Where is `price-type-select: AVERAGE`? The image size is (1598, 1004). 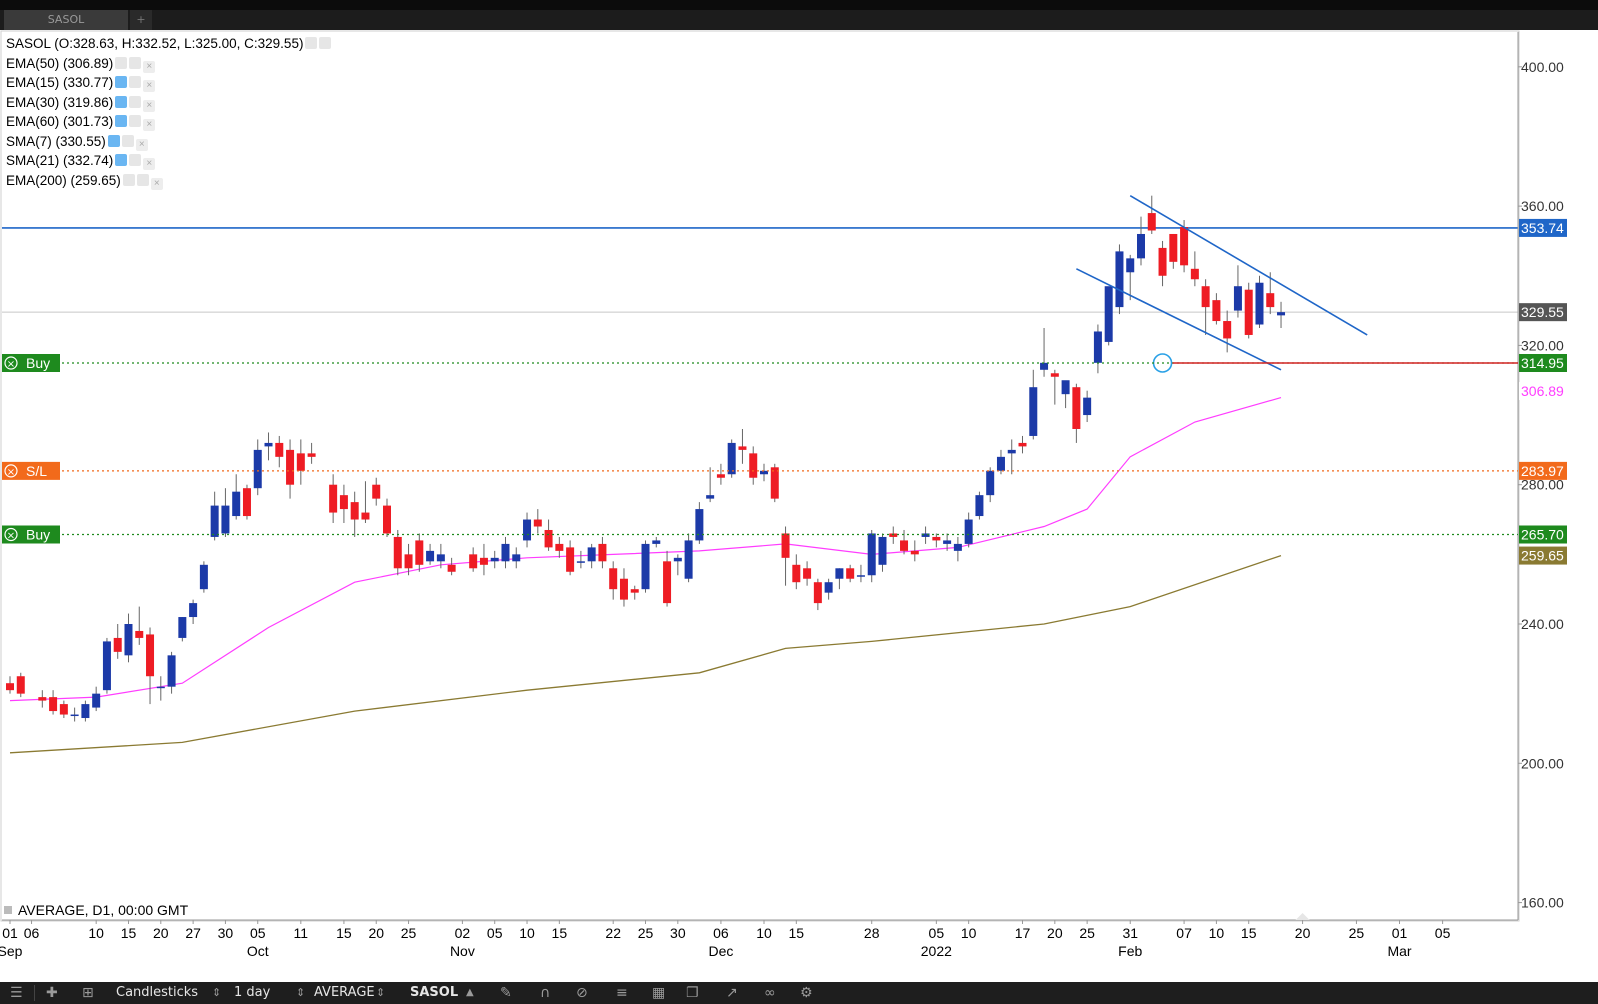
price-type-select: AVERAGE is located at coordinates (344, 992).